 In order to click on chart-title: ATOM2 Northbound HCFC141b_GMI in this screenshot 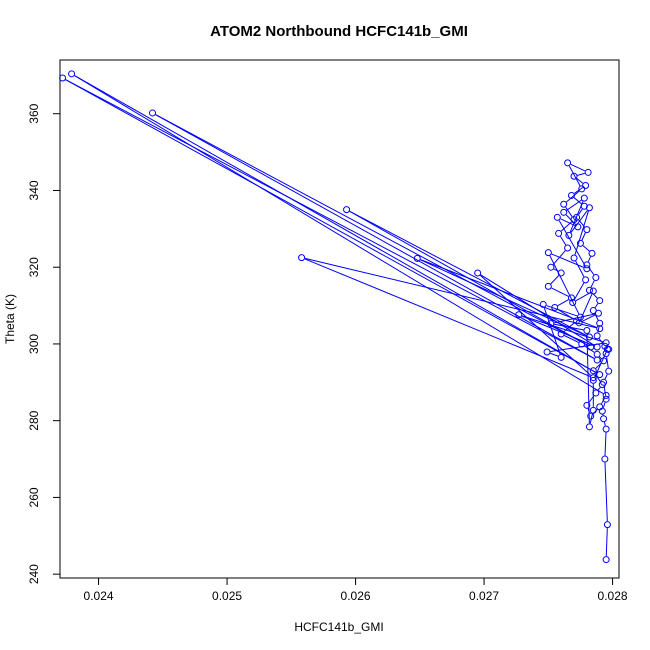, I will do `click(339, 31)`.